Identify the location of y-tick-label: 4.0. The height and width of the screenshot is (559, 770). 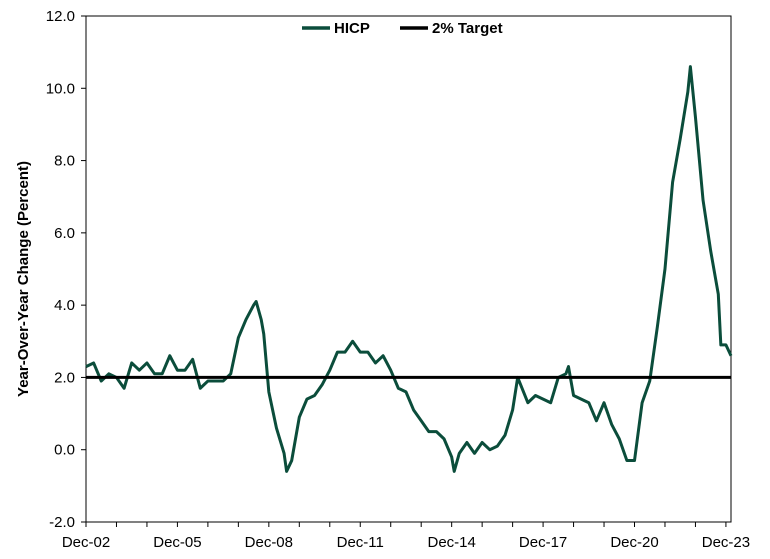
(64, 305).